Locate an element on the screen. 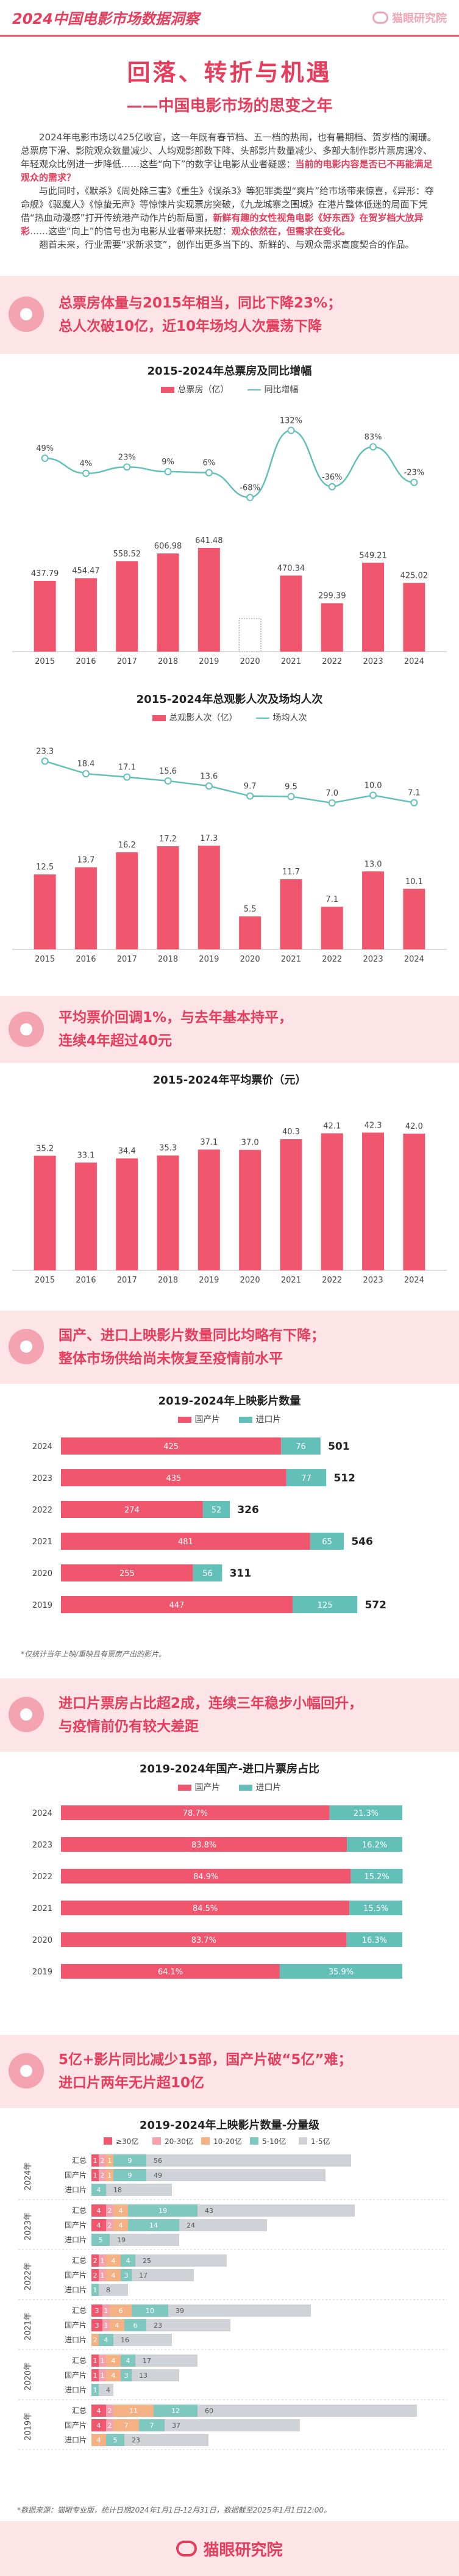  section-title: 总人次破10亿，近10年场均人次震荡下降 is located at coordinates (190, 326).